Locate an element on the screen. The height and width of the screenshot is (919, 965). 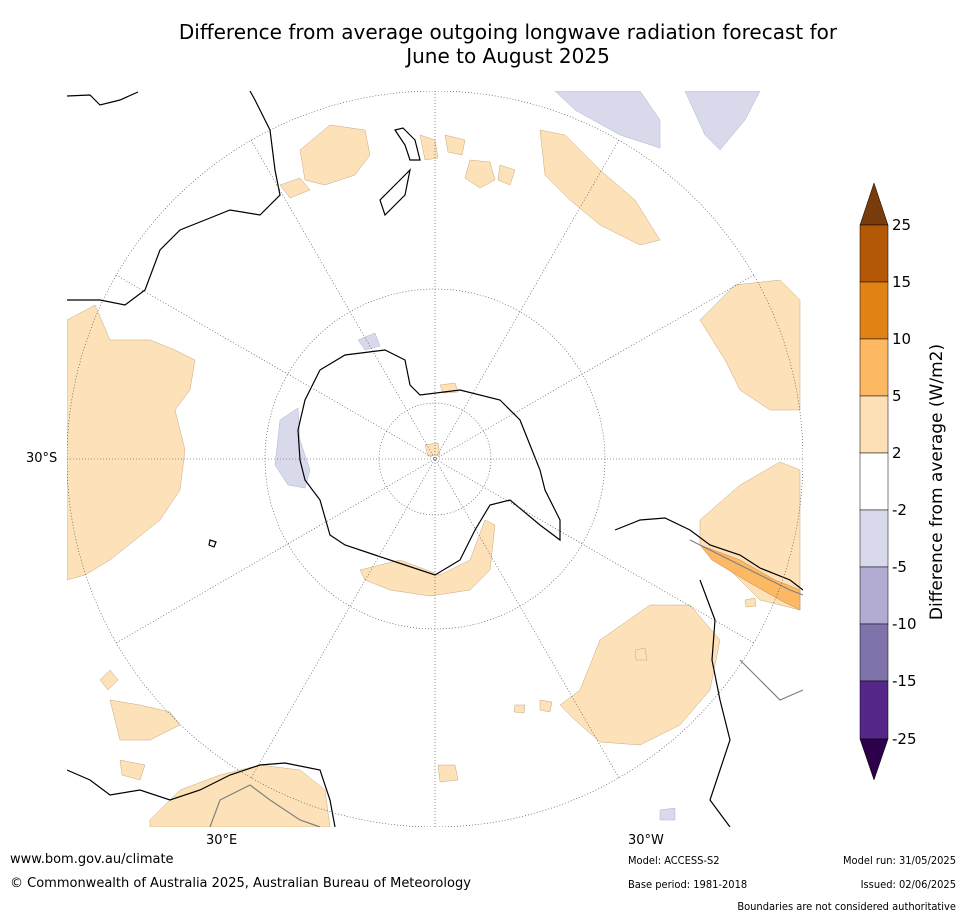
colorbar-tick: 25 is located at coordinates (902, 225).